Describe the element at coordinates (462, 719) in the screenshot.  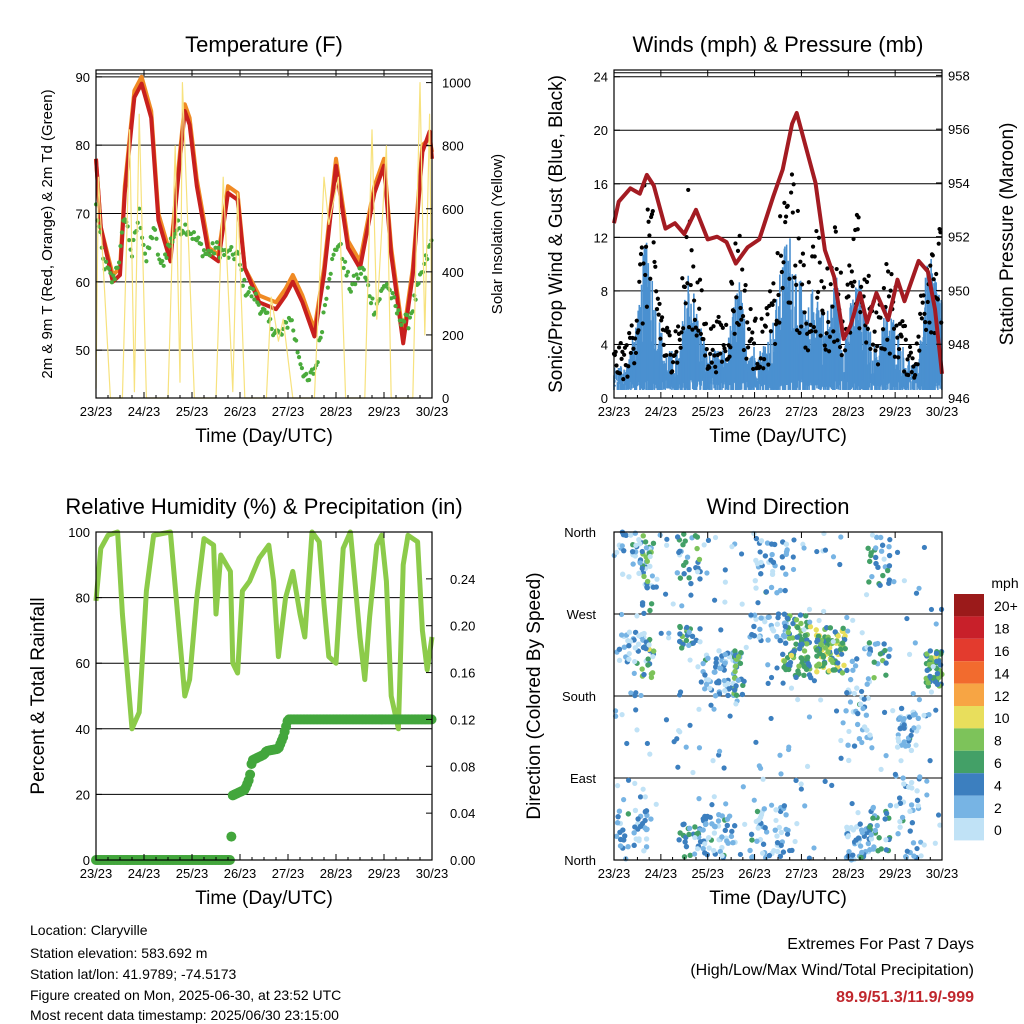
I see `rh-y2-tick-label: 0.12` at that location.